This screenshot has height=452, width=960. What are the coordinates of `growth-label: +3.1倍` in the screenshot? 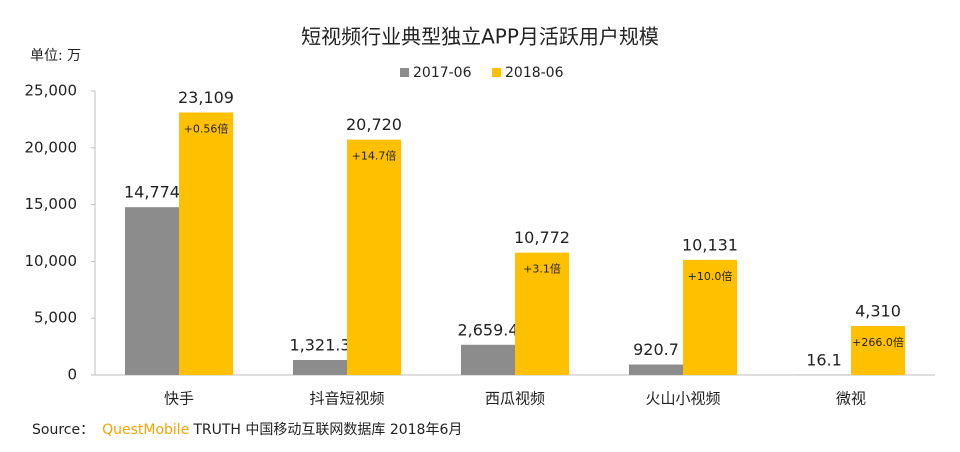 It's located at (542, 269).